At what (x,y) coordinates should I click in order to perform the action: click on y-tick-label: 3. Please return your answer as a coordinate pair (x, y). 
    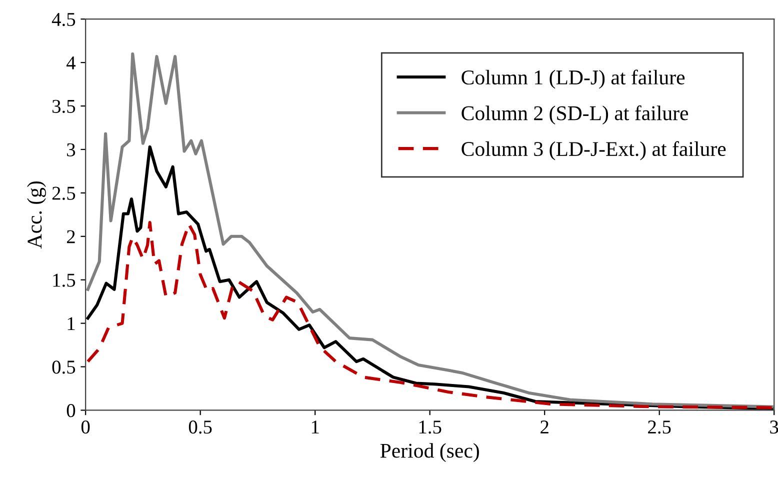
    Looking at the image, I should click on (71, 149).